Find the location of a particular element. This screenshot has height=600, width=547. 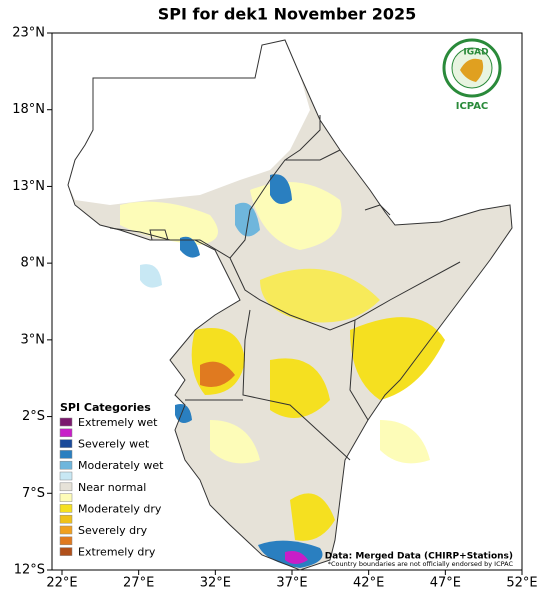

legend-label: Near normal is located at coordinates (112, 487).